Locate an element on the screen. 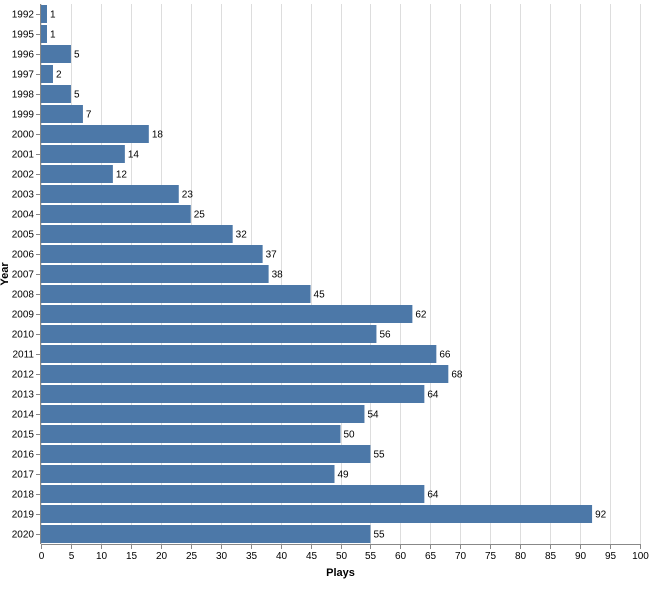 The height and width of the screenshot is (592, 653). bar-value-label: 14 is located at coordinates (134, 155).